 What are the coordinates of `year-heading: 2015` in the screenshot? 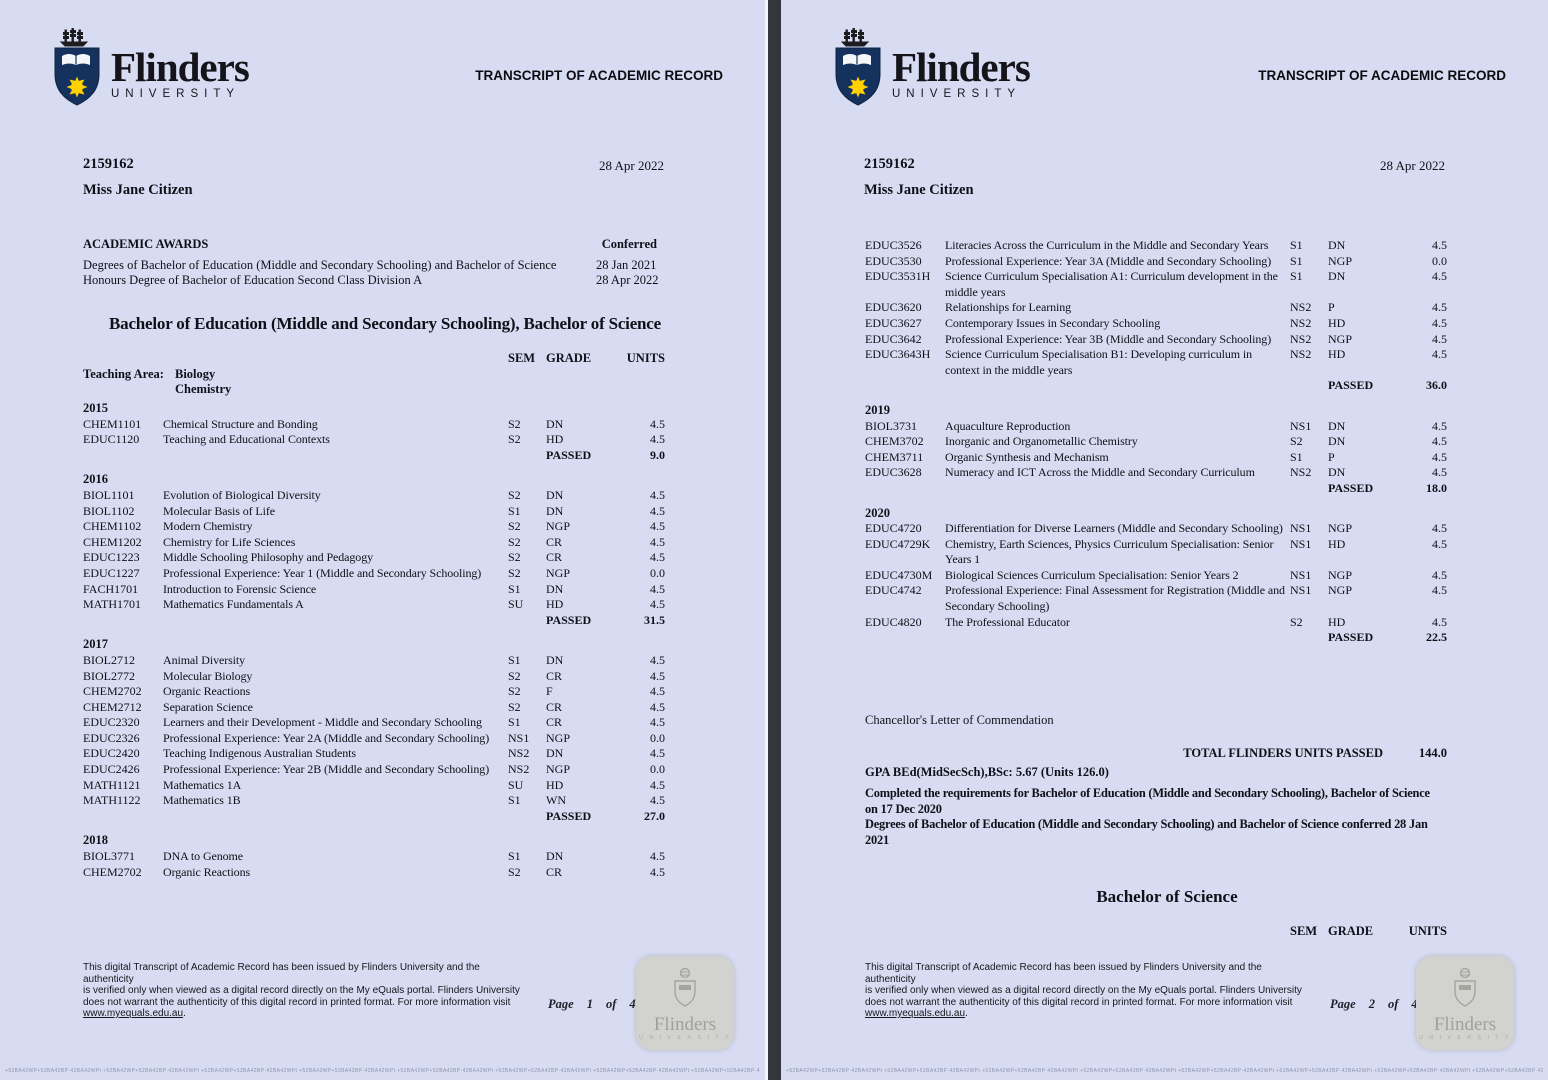 It's located at (95, 408).